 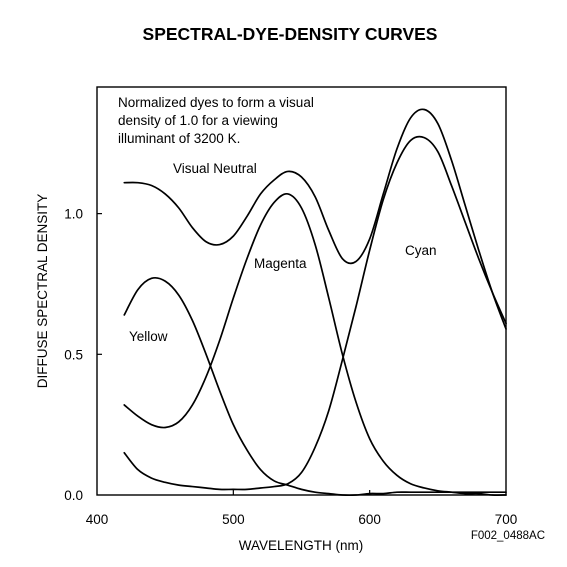 What do you see at coordinates (148, 336) in the screenshot?
I see `label-yellow: Yellow` at bounding box center [148, 336].